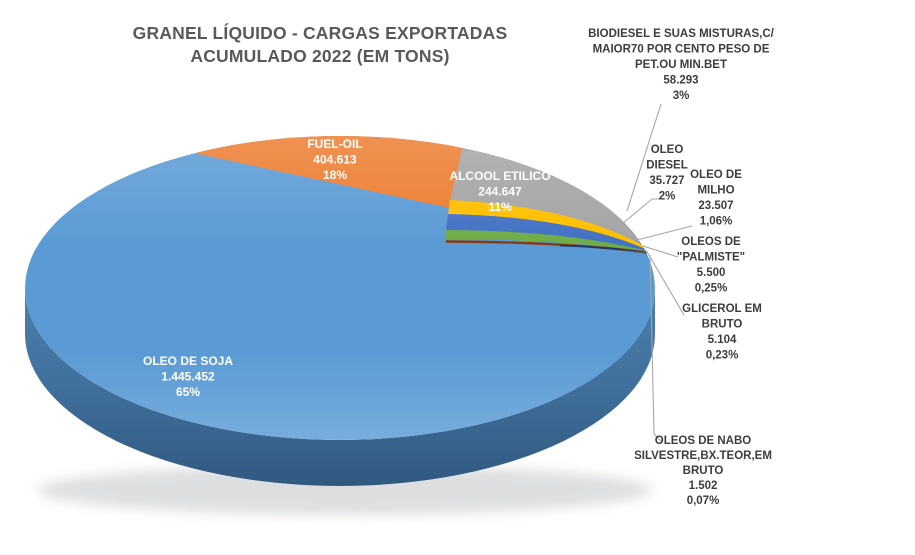 The width and height of the screenshot is (915, 555). Describe the element at coordinates (711, 258) in the screenshot. I see `slice-label-line: "PALMISTE"` at that location.